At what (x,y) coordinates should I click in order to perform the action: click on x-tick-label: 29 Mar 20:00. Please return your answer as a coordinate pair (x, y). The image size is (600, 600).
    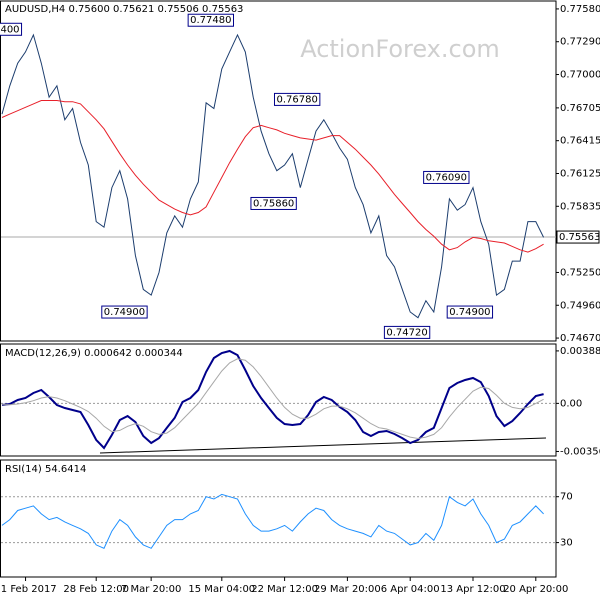
    Looking at the image, I should click on (347, 589).